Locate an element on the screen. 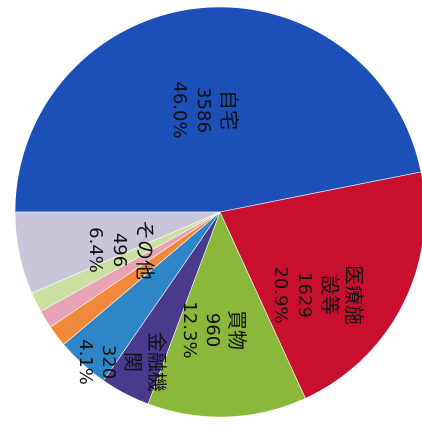 The image size is (422, 430). label-medical-value: 1629 is located at coordinates (304, 295).